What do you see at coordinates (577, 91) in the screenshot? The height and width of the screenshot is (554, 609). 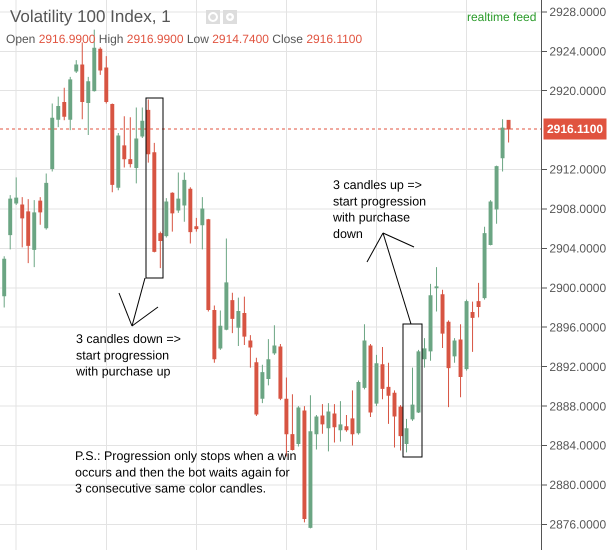 I see `y-tick-label: 2920.0000` at bounding box center [577, 91].